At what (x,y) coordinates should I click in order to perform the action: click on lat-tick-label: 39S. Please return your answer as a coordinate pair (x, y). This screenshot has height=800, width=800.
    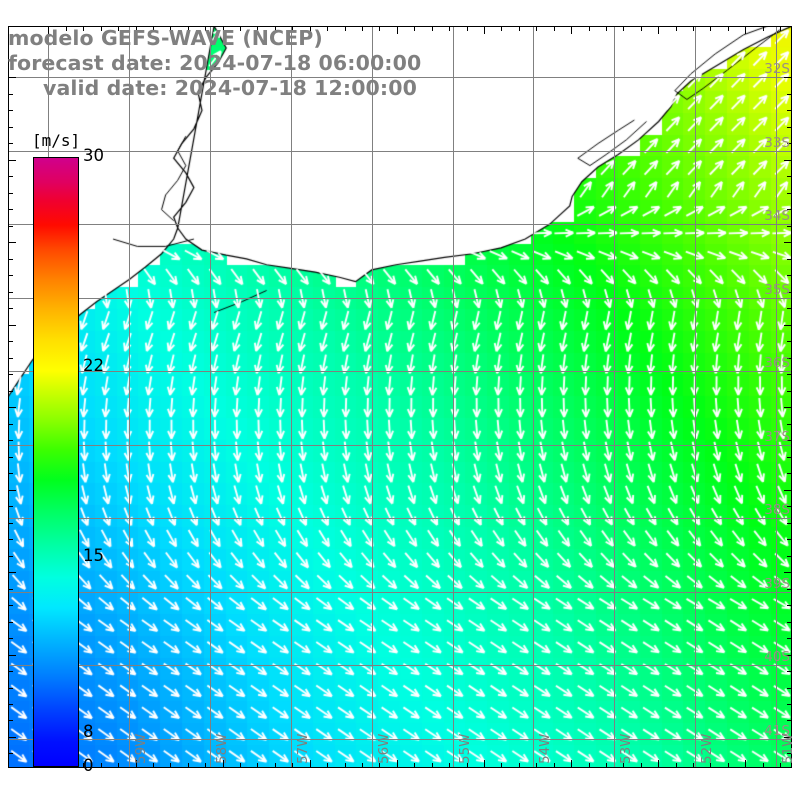
    Looking at the image, I should click on (777, 583).